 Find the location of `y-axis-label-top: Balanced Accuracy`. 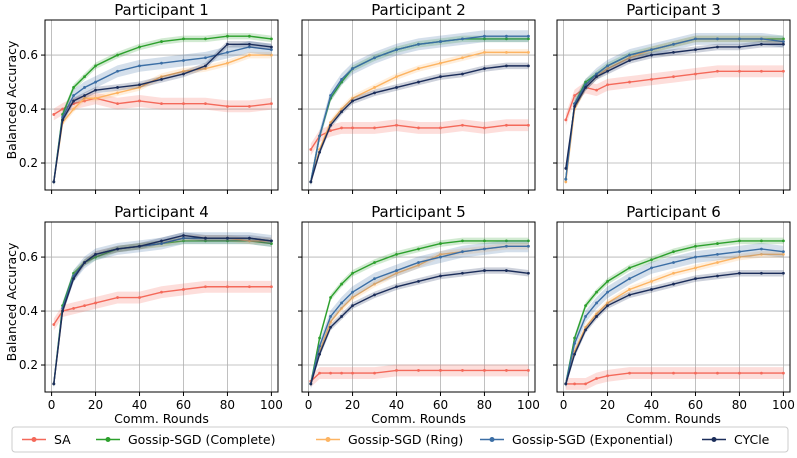

y-axis-label-top: Balanced Accuracy is located at coordinates (11, 99).